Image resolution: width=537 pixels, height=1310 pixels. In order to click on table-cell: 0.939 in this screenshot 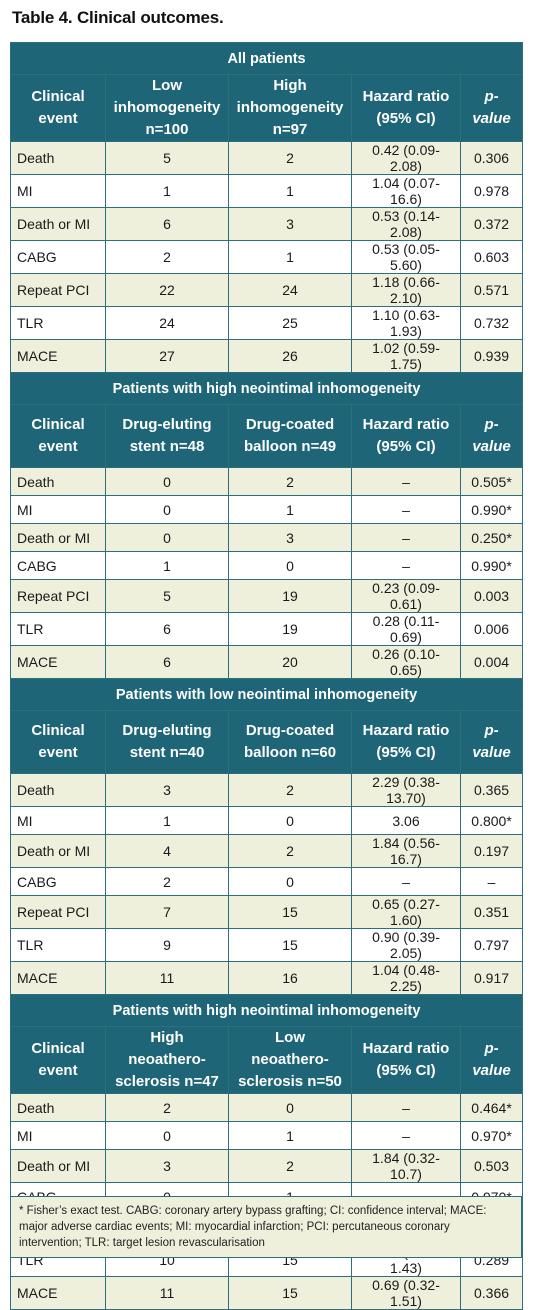, I will do `click(491, 356)`.